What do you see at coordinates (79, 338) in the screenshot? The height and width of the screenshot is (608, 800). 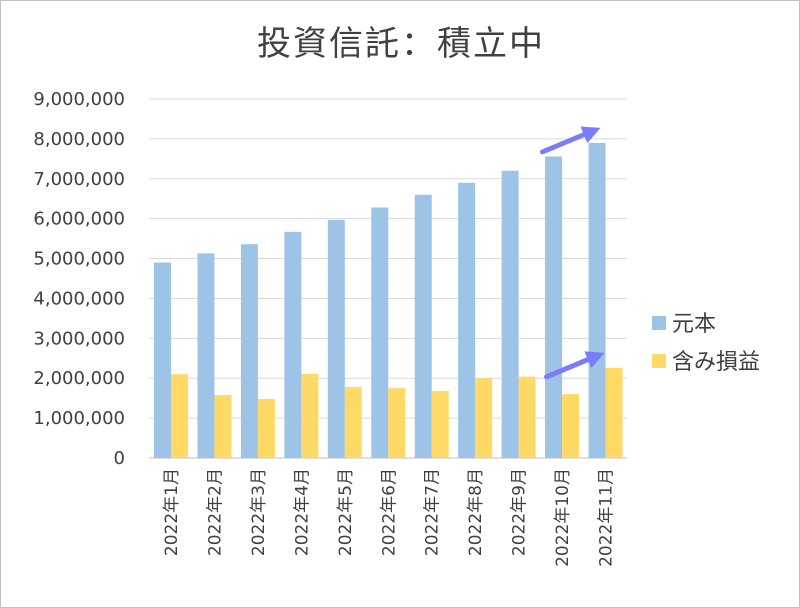 I see `y-tick-label: 3,000,000` at bounding box center [79, 338].